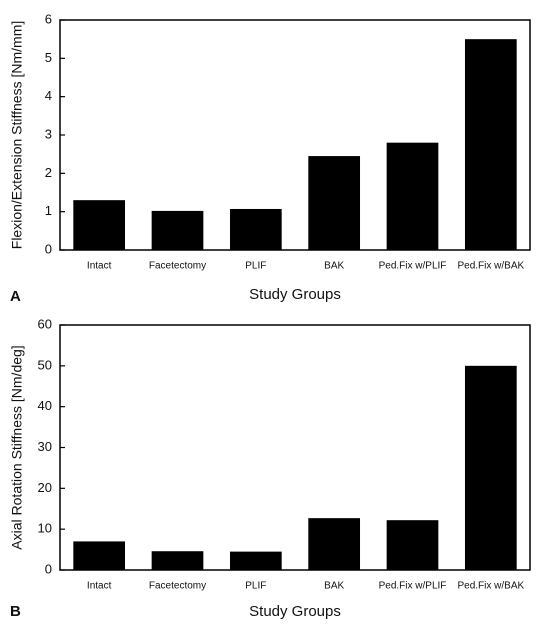  Describe the element at coordinates (48, 133) in the screenshot. I see `y-tick-label: 3` at that location.